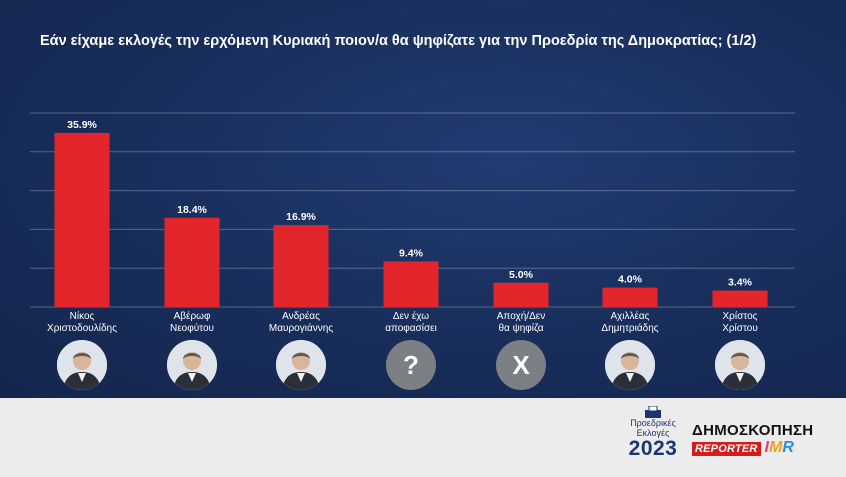 Image resolution: width=846 pixels, height=477 pixels. I want to click on imr-r: R, so click(788, 447).